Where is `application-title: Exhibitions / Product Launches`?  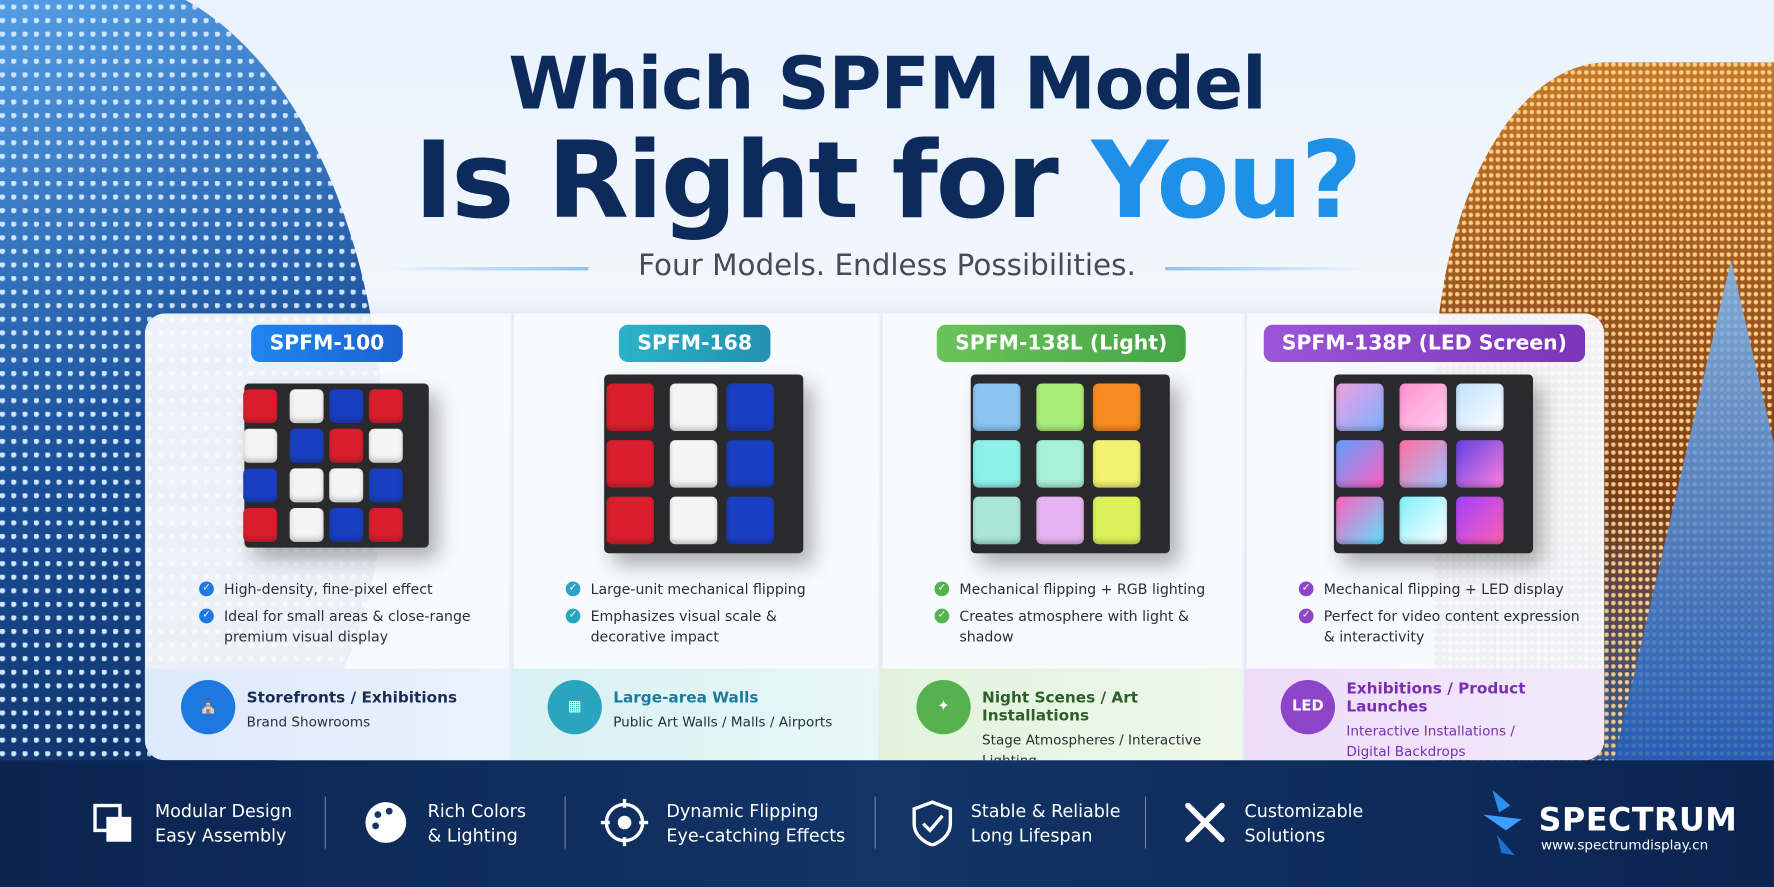
application-title: Exhibitions / Product Launches is located at coordinates (1436, 698).